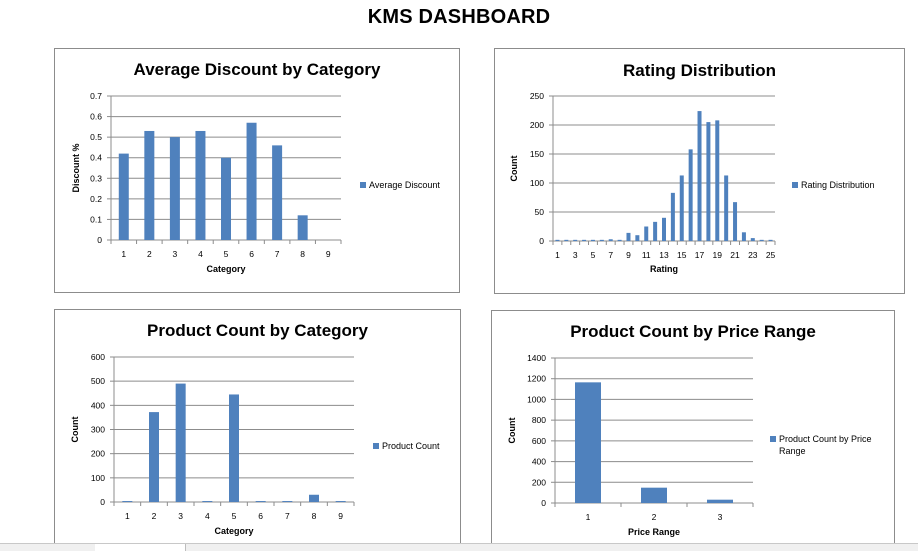 The height and width of the screenshot is (551, 918). I want to click on chart-title: Average Discount by Category, so click(257, 69).